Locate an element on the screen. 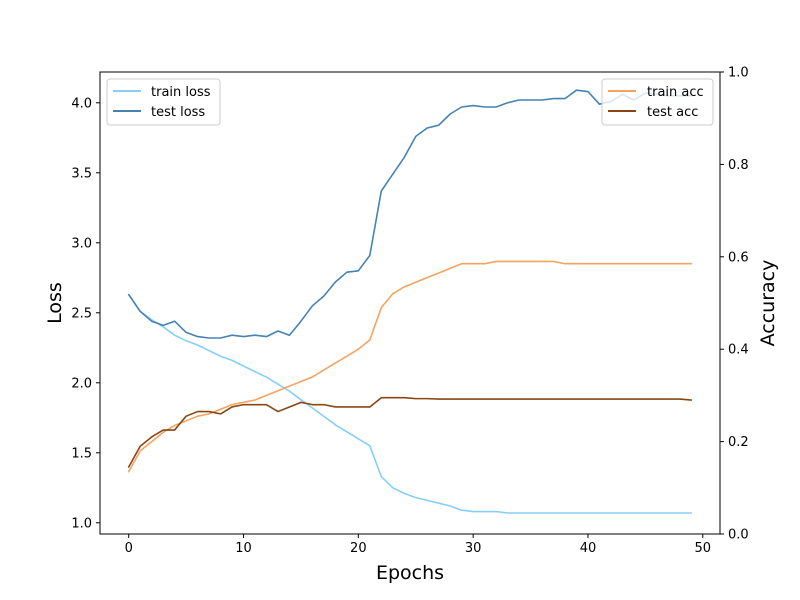 Image resolution: width=800 pixels, height=600 pixels. right-y-axis-ticks: 0.0 0.2 0.4 0.6 0.8 1.0 is located at coordinates (734, 304).